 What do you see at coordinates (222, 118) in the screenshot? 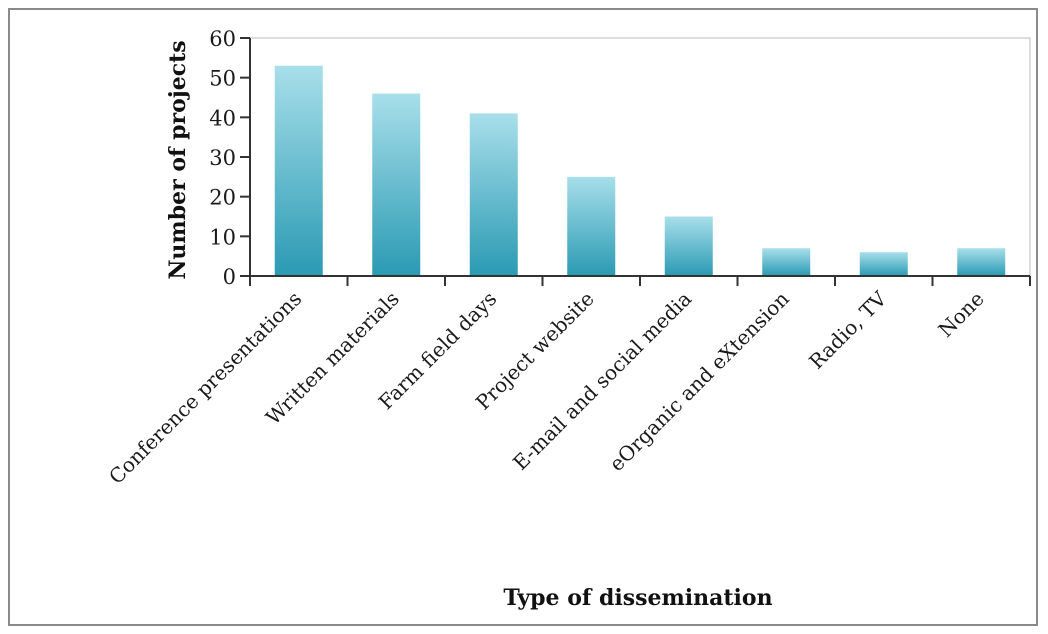
I see `y-tick-label: 40` at bounding box center [222, 118].